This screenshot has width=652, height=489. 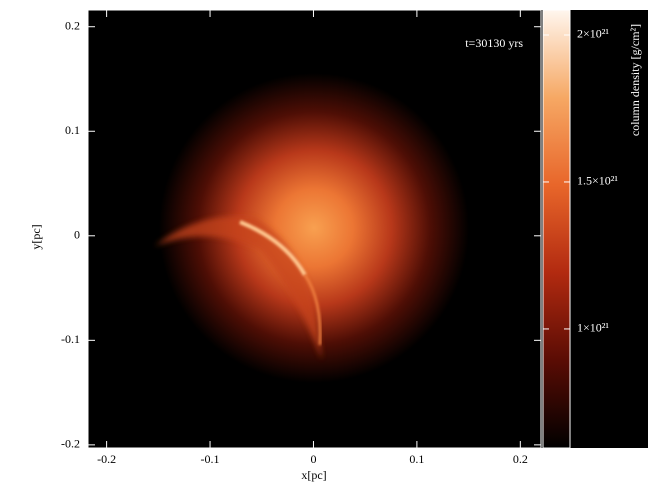 I want to click on x-tick-label: 0, so click(x=313, y=459).